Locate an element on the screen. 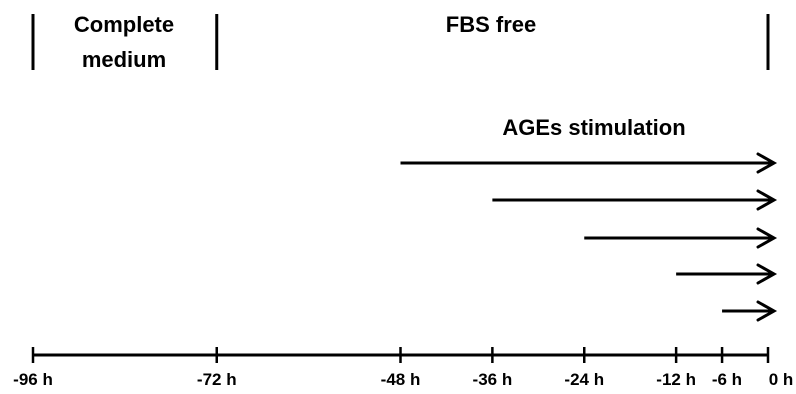  phase-label-complete-medium-line2: medium is located at coordinates (124, 59).